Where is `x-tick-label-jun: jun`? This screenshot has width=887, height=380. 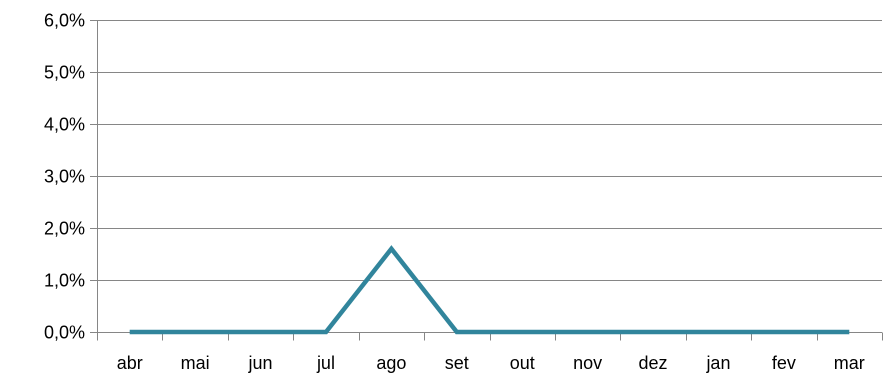
x-tick-label-jun: jun is located at coordinates (260, 363).